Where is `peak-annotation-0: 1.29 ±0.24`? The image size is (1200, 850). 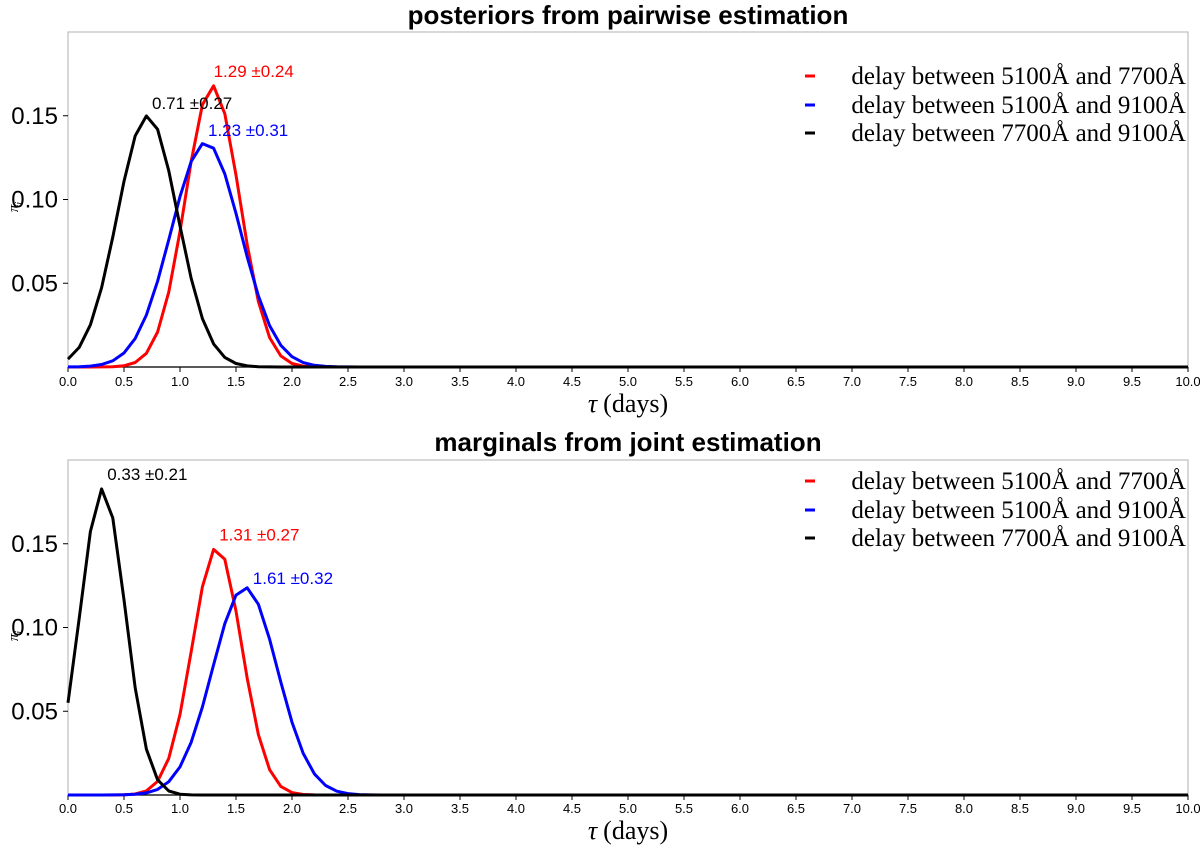
peak-annotation-0: 1.29 ±0.24 is located at coordinates (254, 71).